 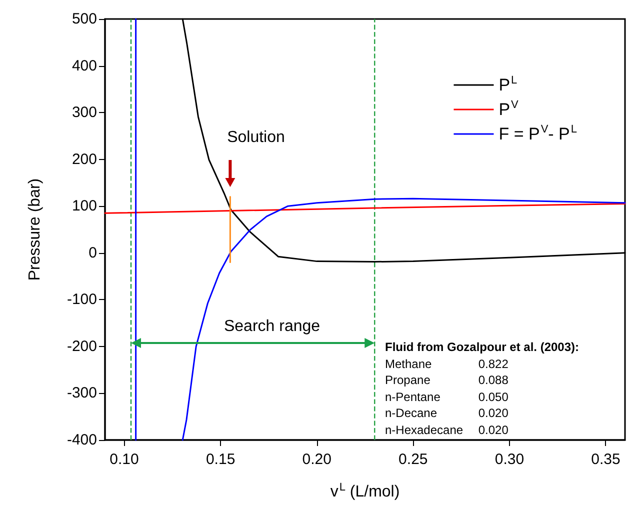 What do you see at coordinates (447, 430) in the screenshot?
I see `annotation: n-Hexadecane 0.020` at bounding box center [447, 430].